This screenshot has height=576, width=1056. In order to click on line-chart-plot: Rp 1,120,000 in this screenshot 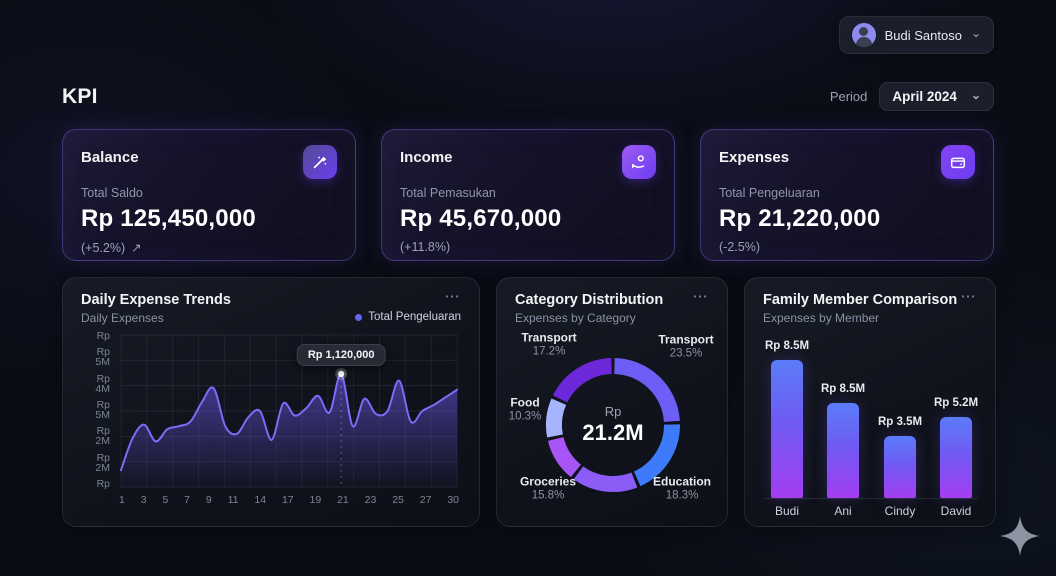, I will do `click(289, 410)`.